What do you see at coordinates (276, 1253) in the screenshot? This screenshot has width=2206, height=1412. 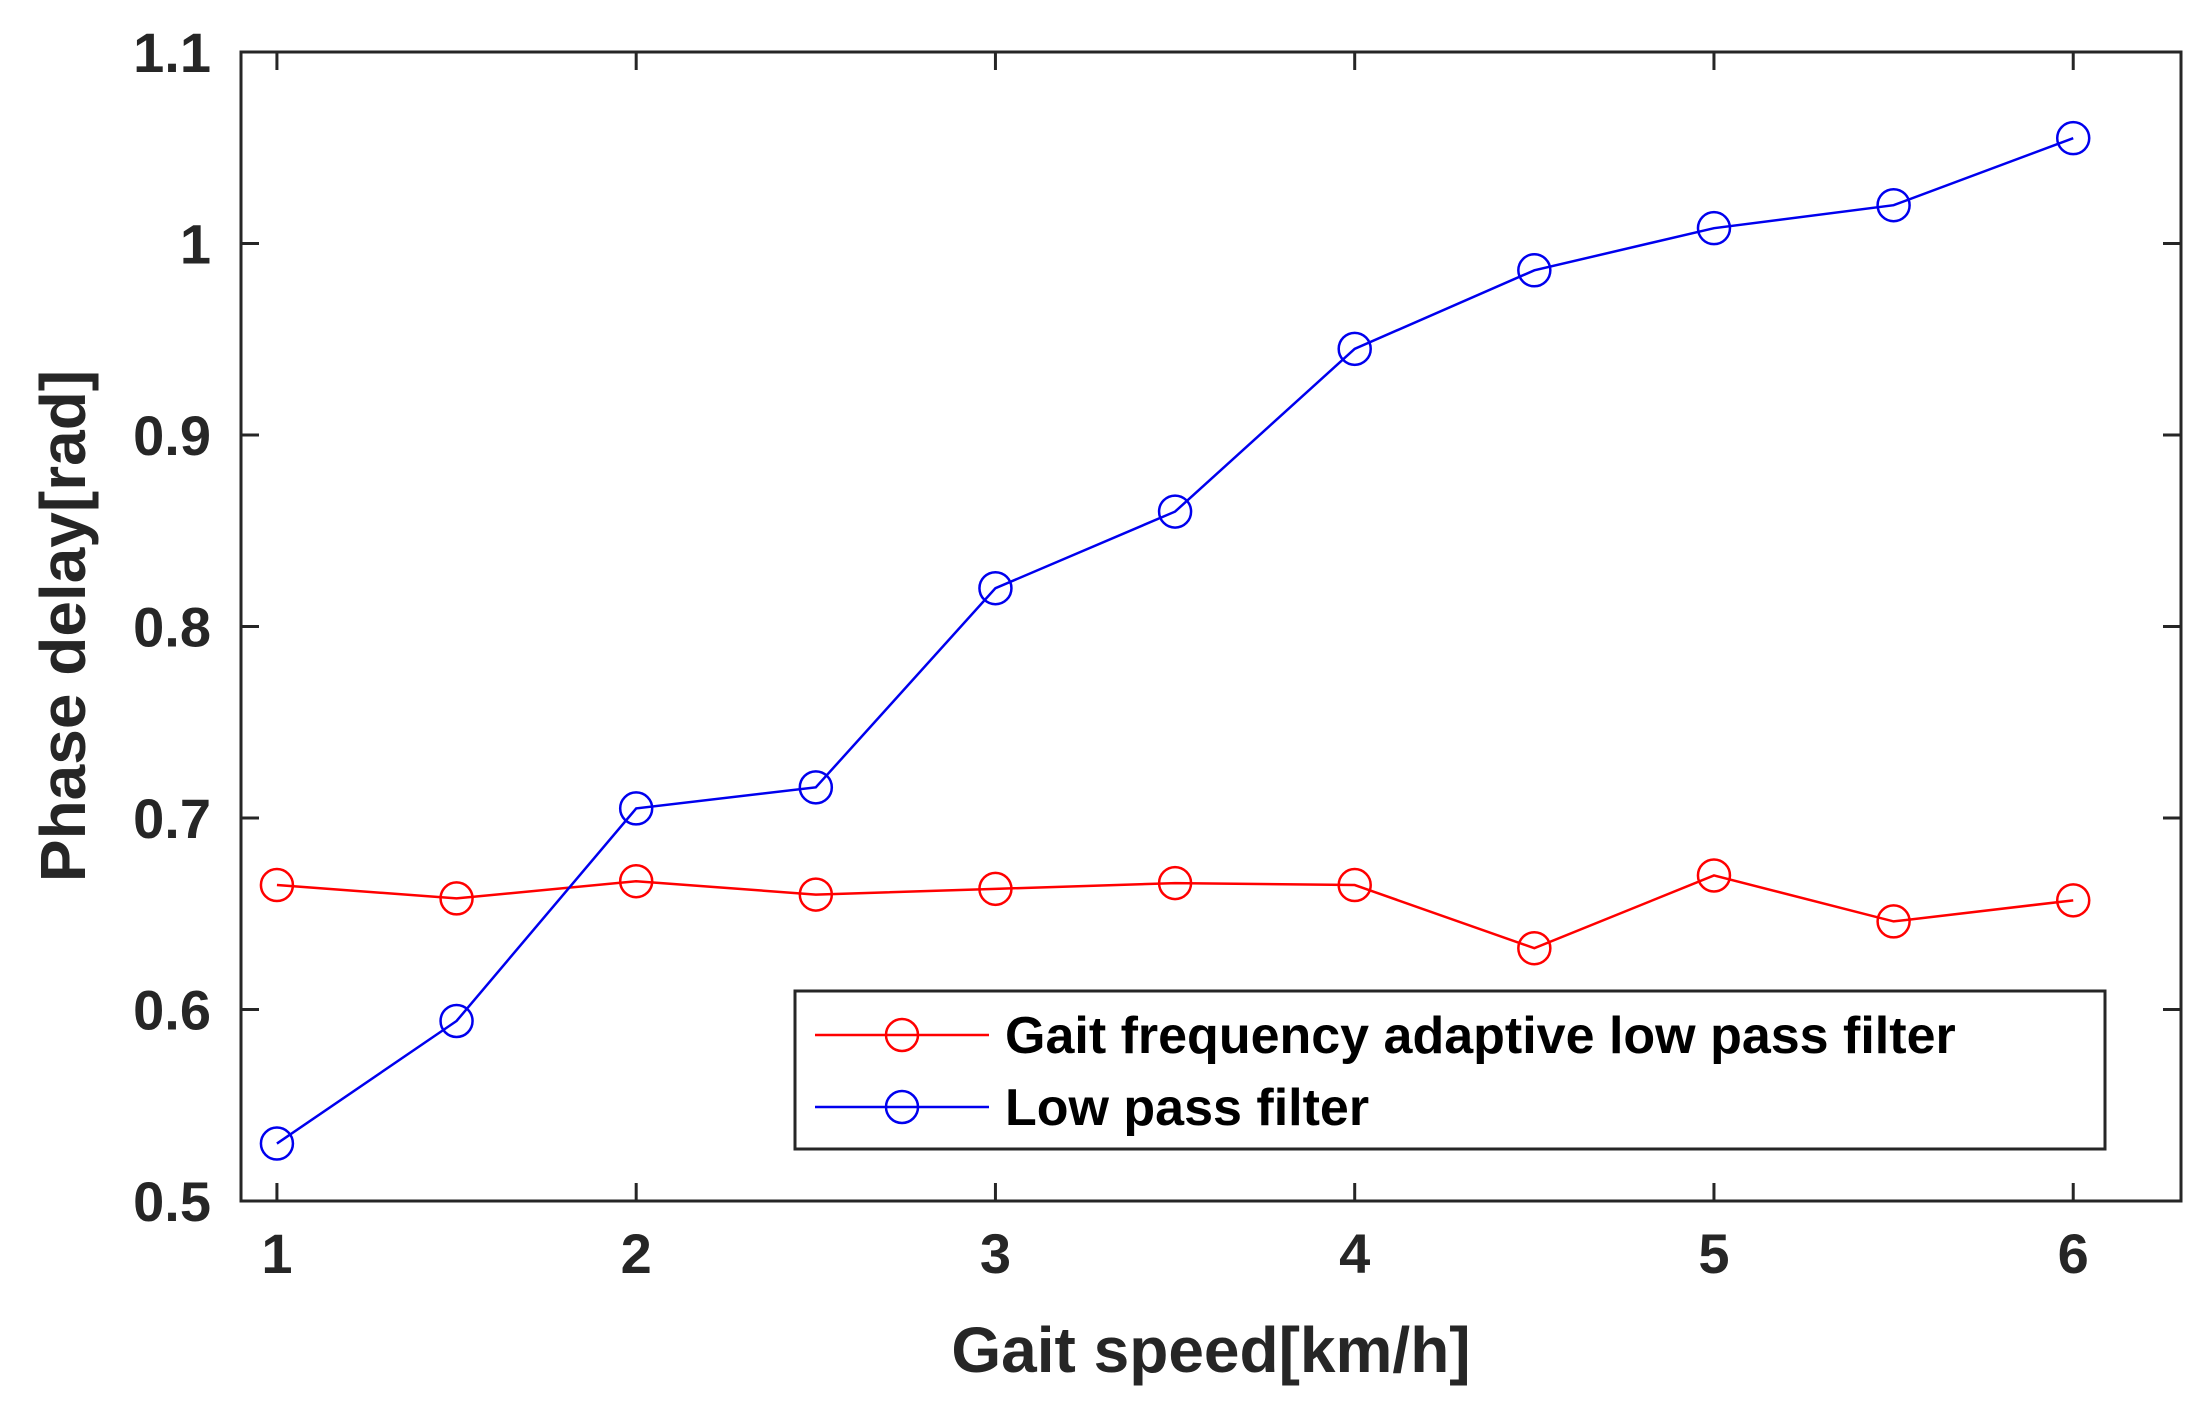 I see `x-tick-label: 1` at bounding box center [276, 1253].